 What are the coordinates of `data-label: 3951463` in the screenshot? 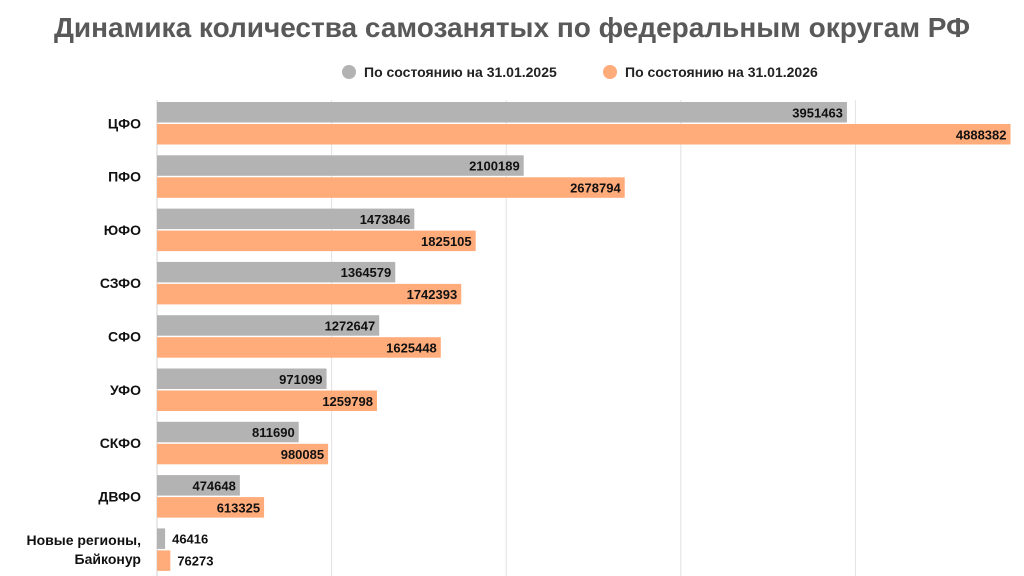 It's located at (817, 112).